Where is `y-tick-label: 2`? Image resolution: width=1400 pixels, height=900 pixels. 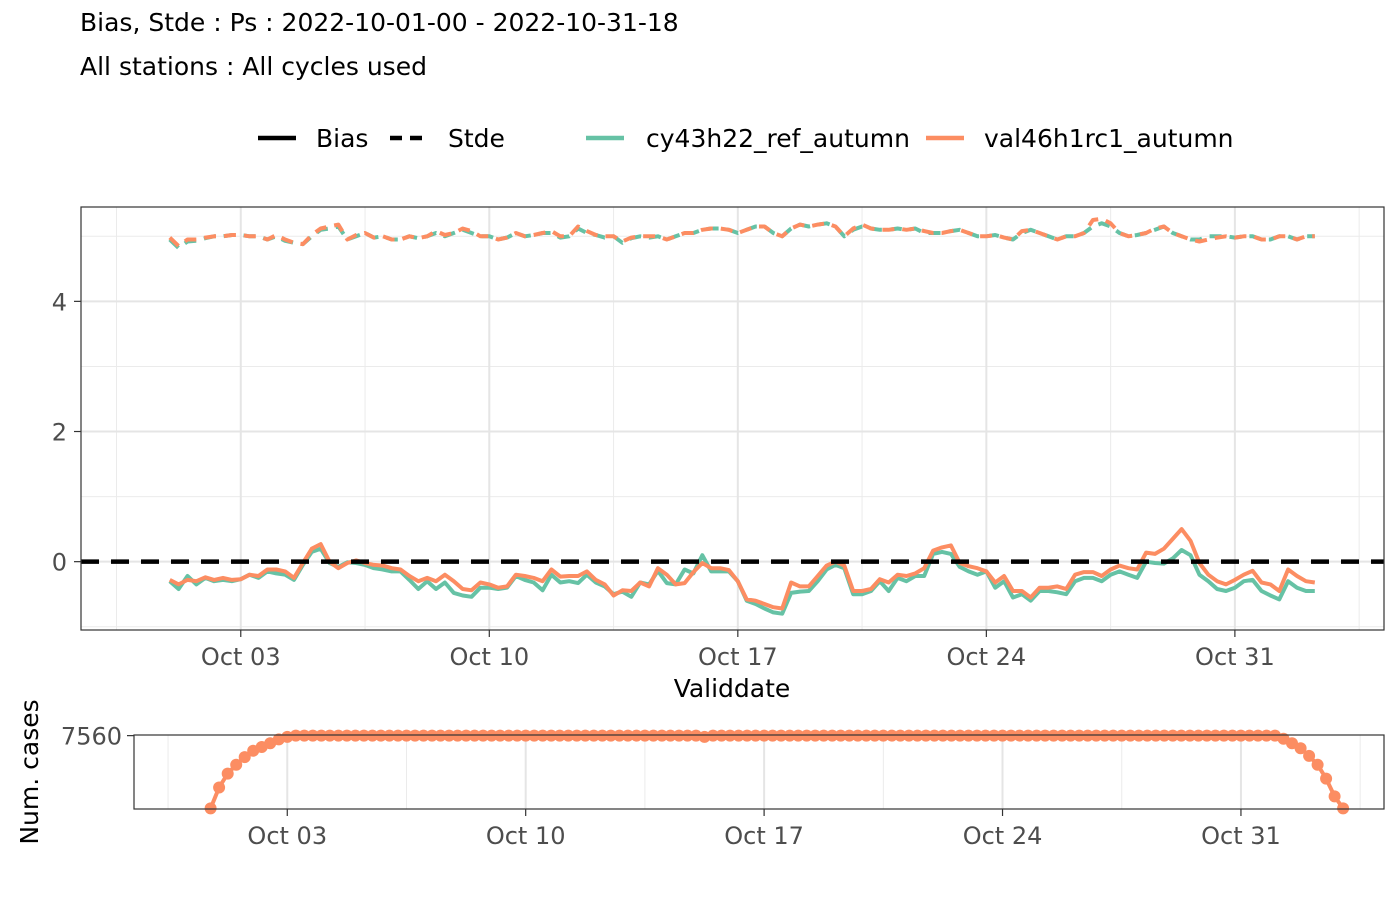
y-tick-label: 2 is located at coordinates (59, 433).